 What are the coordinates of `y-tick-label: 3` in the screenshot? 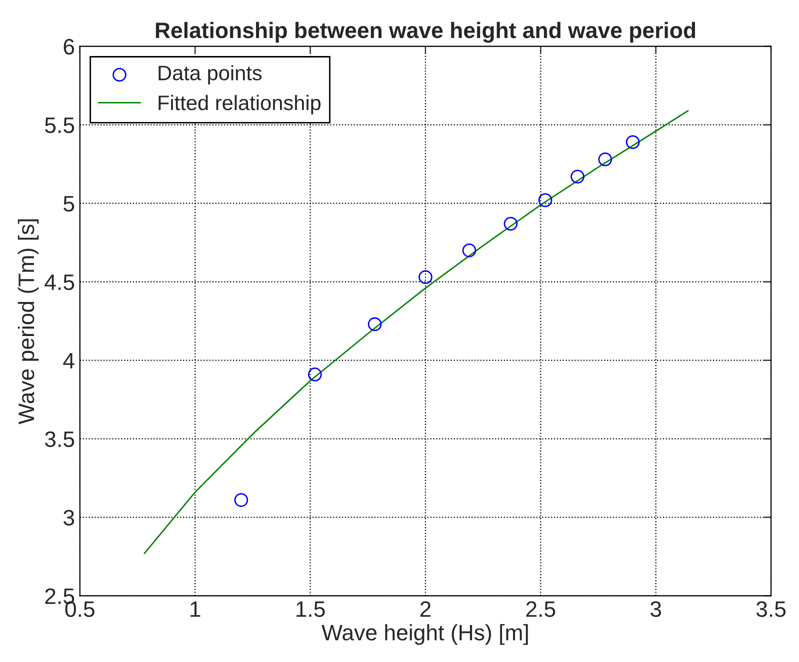 It's located at (69, 518).